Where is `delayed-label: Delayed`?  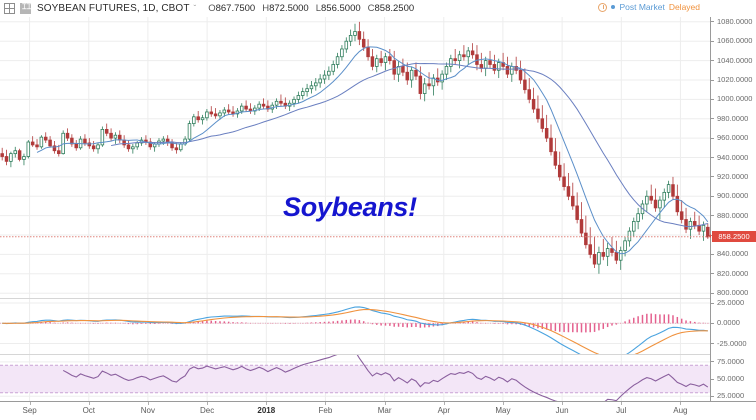 delayed-label: Delayed is located at coordinates (684, 7).